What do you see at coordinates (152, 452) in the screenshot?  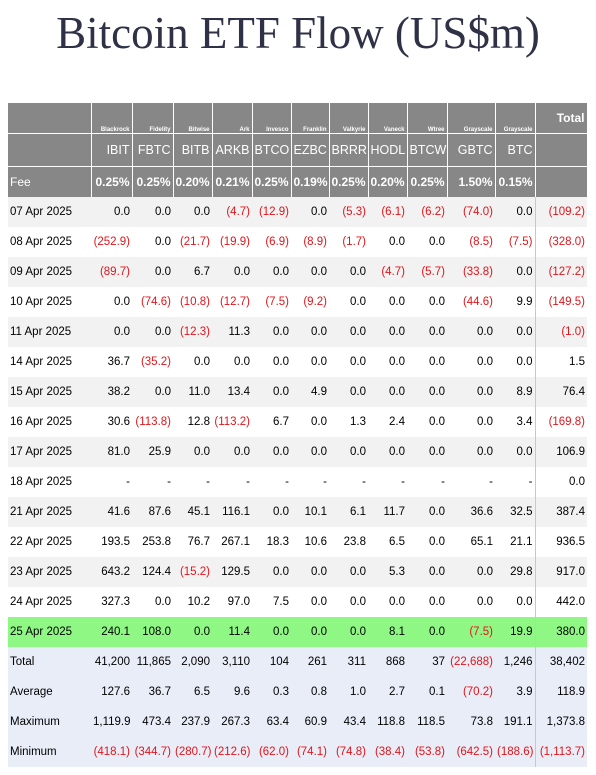 I see `flow-cell: 25.9` at bounding box center [152, 452].